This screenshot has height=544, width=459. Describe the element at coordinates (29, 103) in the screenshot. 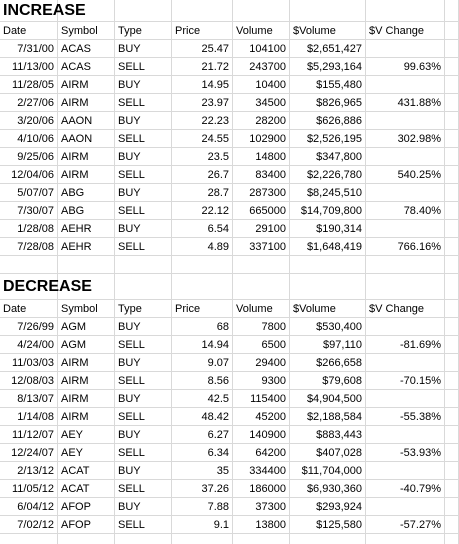

I see `table-cell: 2/27/06` at that location.